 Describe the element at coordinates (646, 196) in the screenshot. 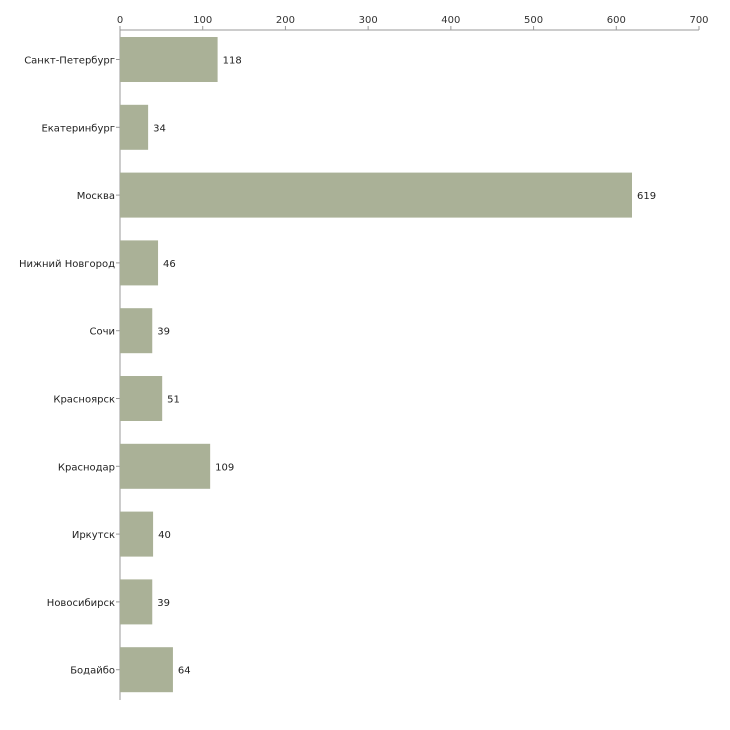

I see `value-label: 619` at that location.